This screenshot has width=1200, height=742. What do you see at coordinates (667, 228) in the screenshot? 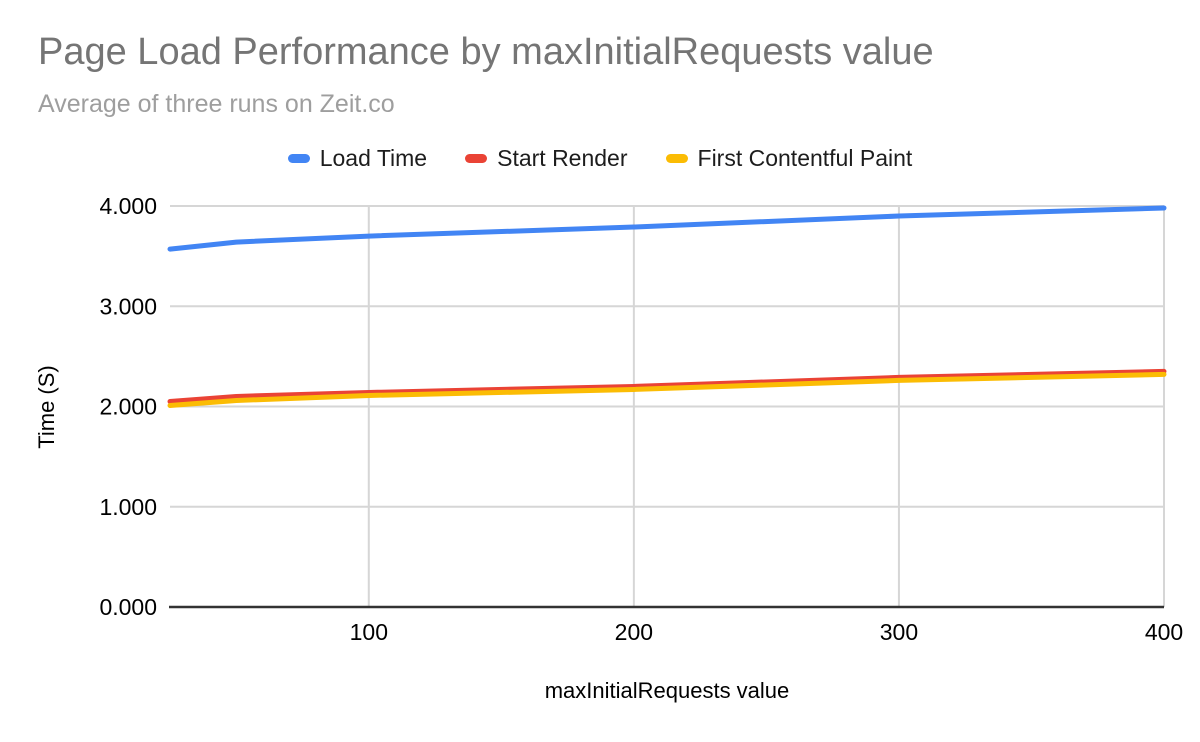
I see `series-line-load-time` at bounding box center [667, 228].